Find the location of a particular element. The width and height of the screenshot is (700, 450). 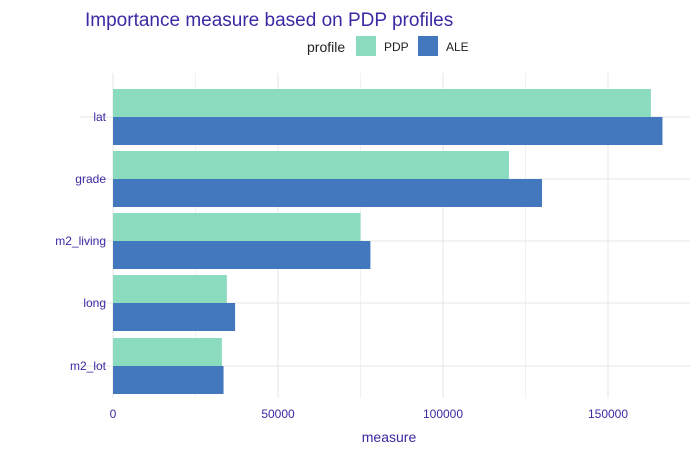

legend: profile PDP ALE is located at coordinates (388, 46).